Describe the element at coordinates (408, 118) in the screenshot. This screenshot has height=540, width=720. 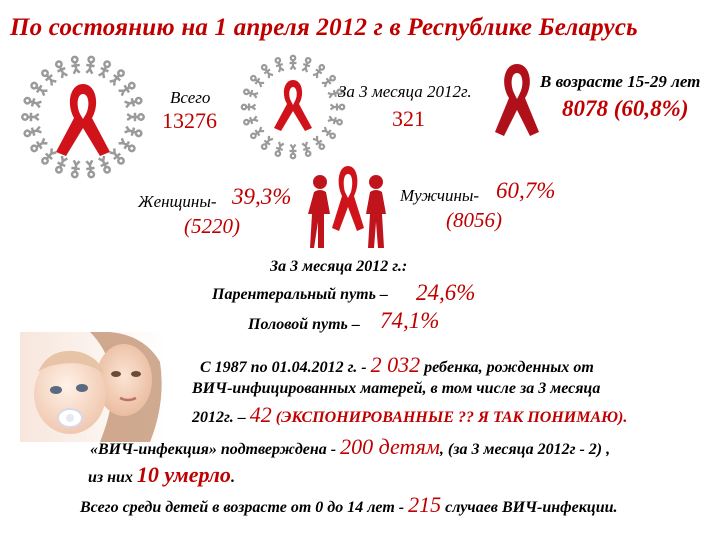
I see `quarter-value: 321` at that location.